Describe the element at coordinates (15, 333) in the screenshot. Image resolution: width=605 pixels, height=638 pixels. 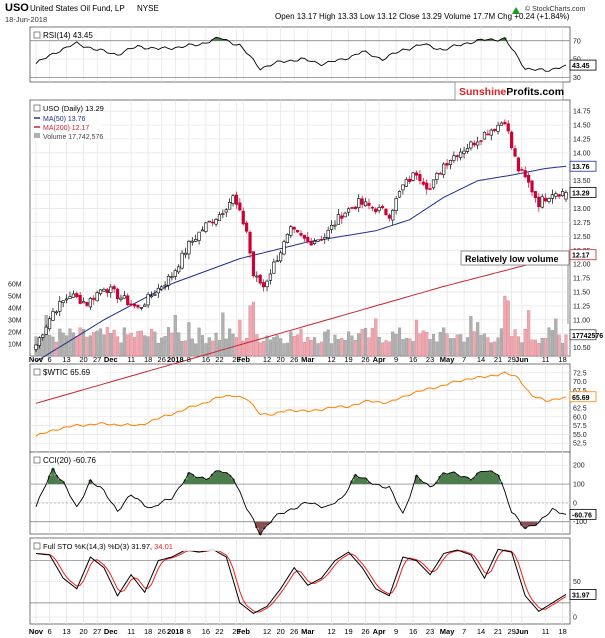
I see `volume-tick-label: 20M` at that location.